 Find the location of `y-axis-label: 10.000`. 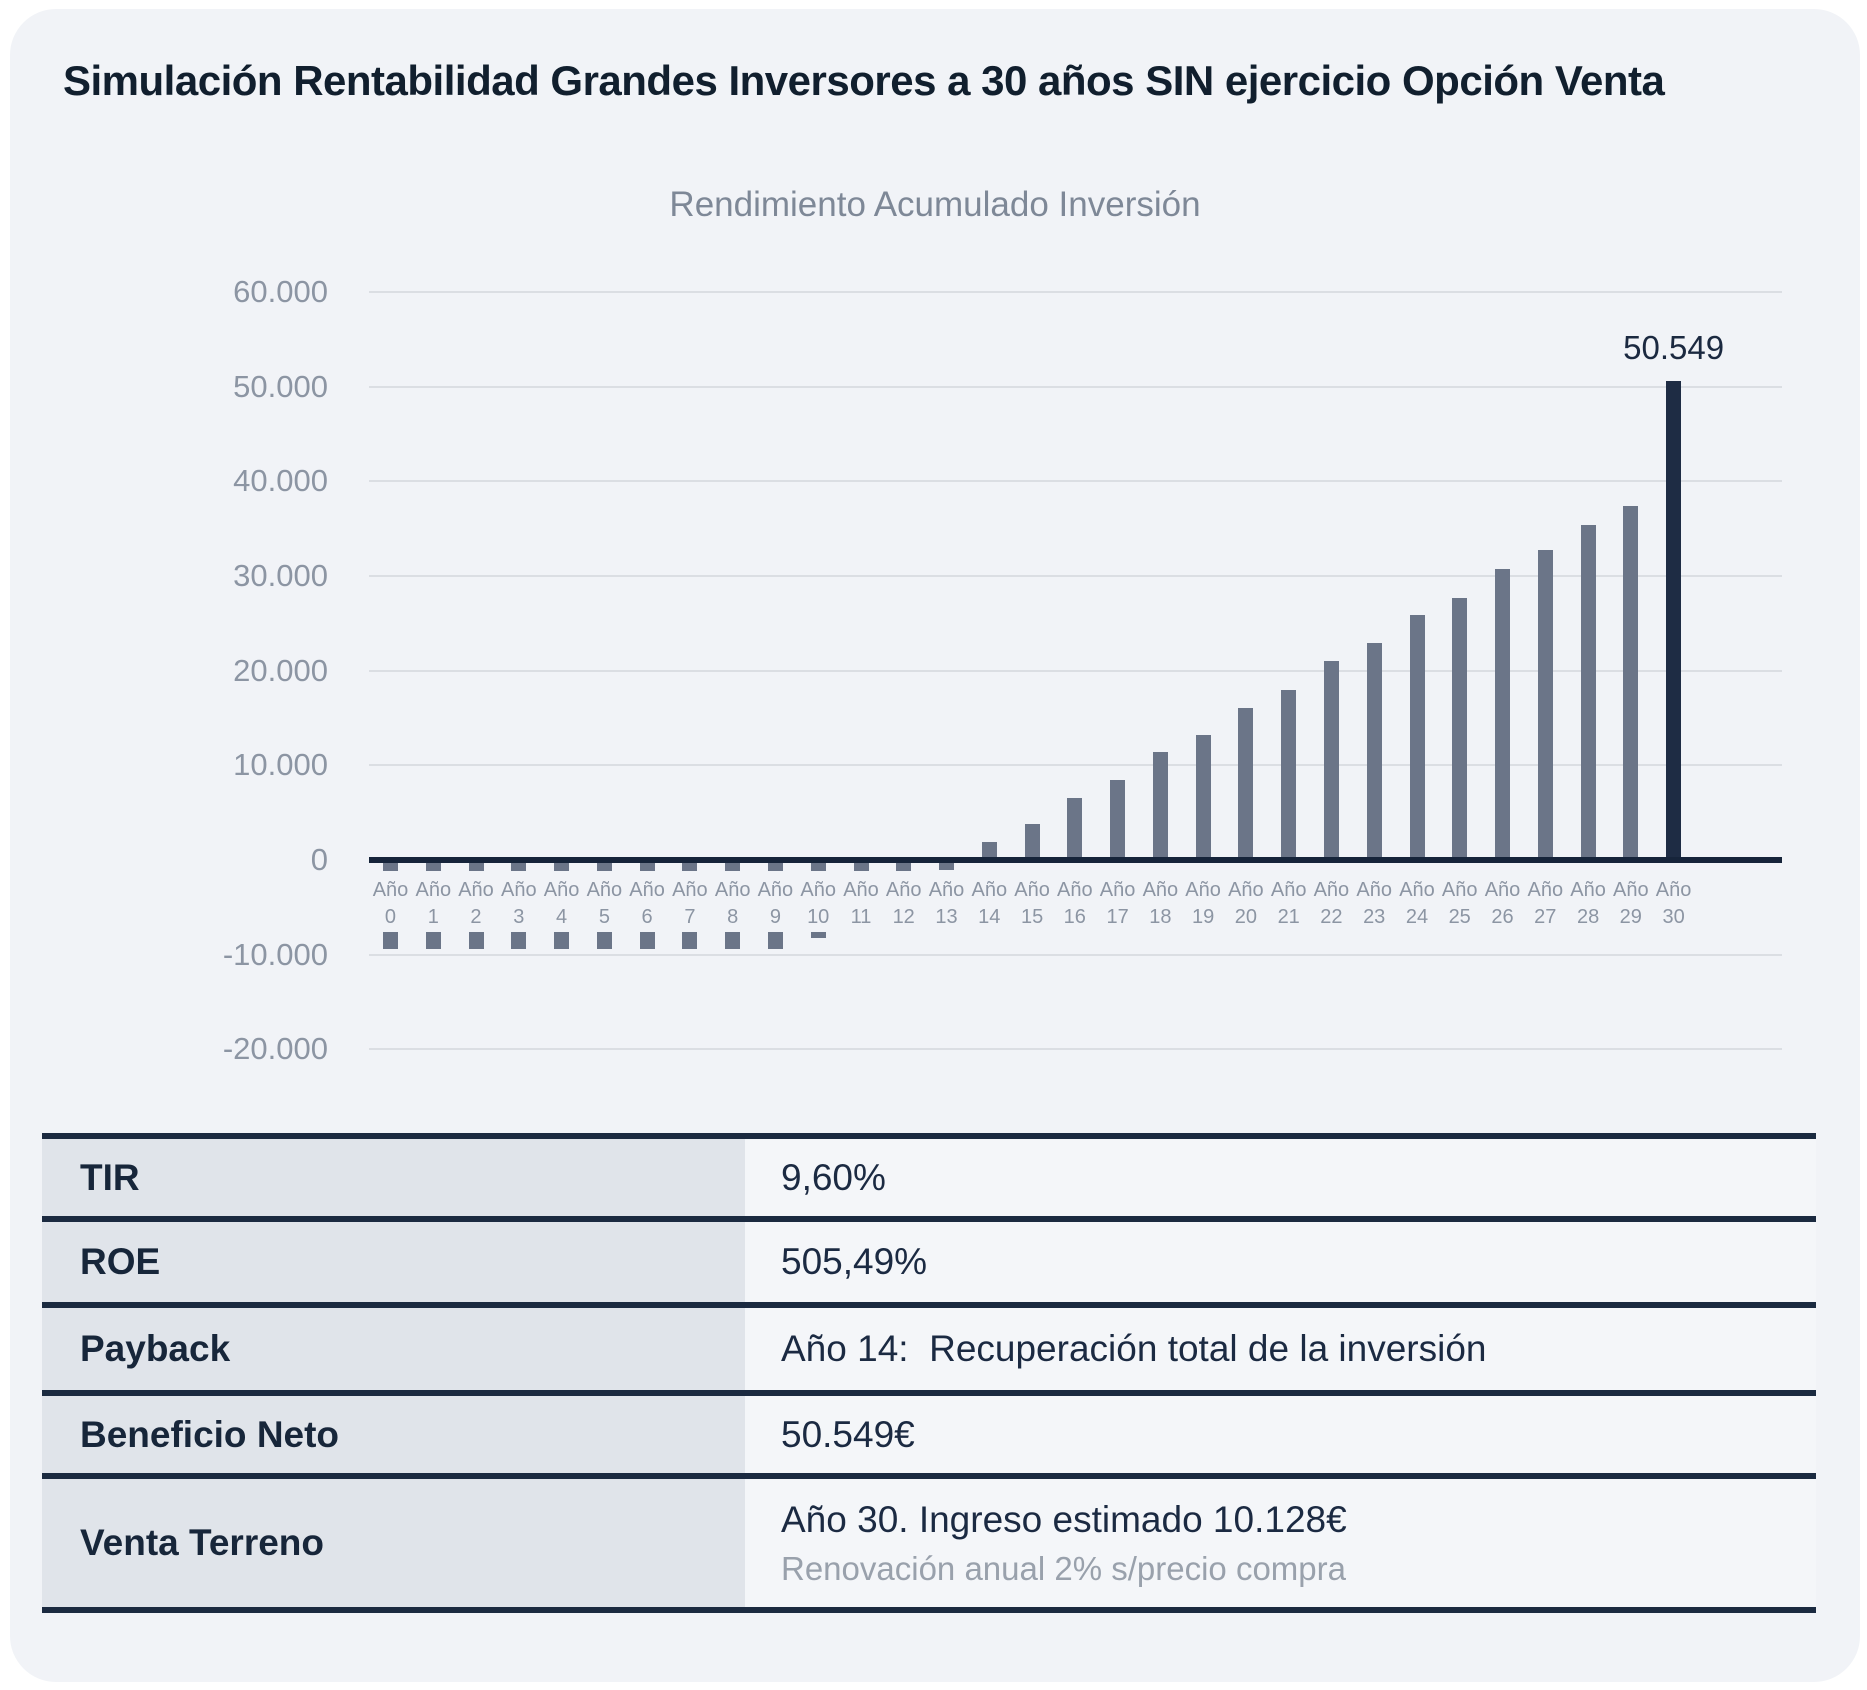

y-axis-label: 10.000 is located at coordinates (280, 765).